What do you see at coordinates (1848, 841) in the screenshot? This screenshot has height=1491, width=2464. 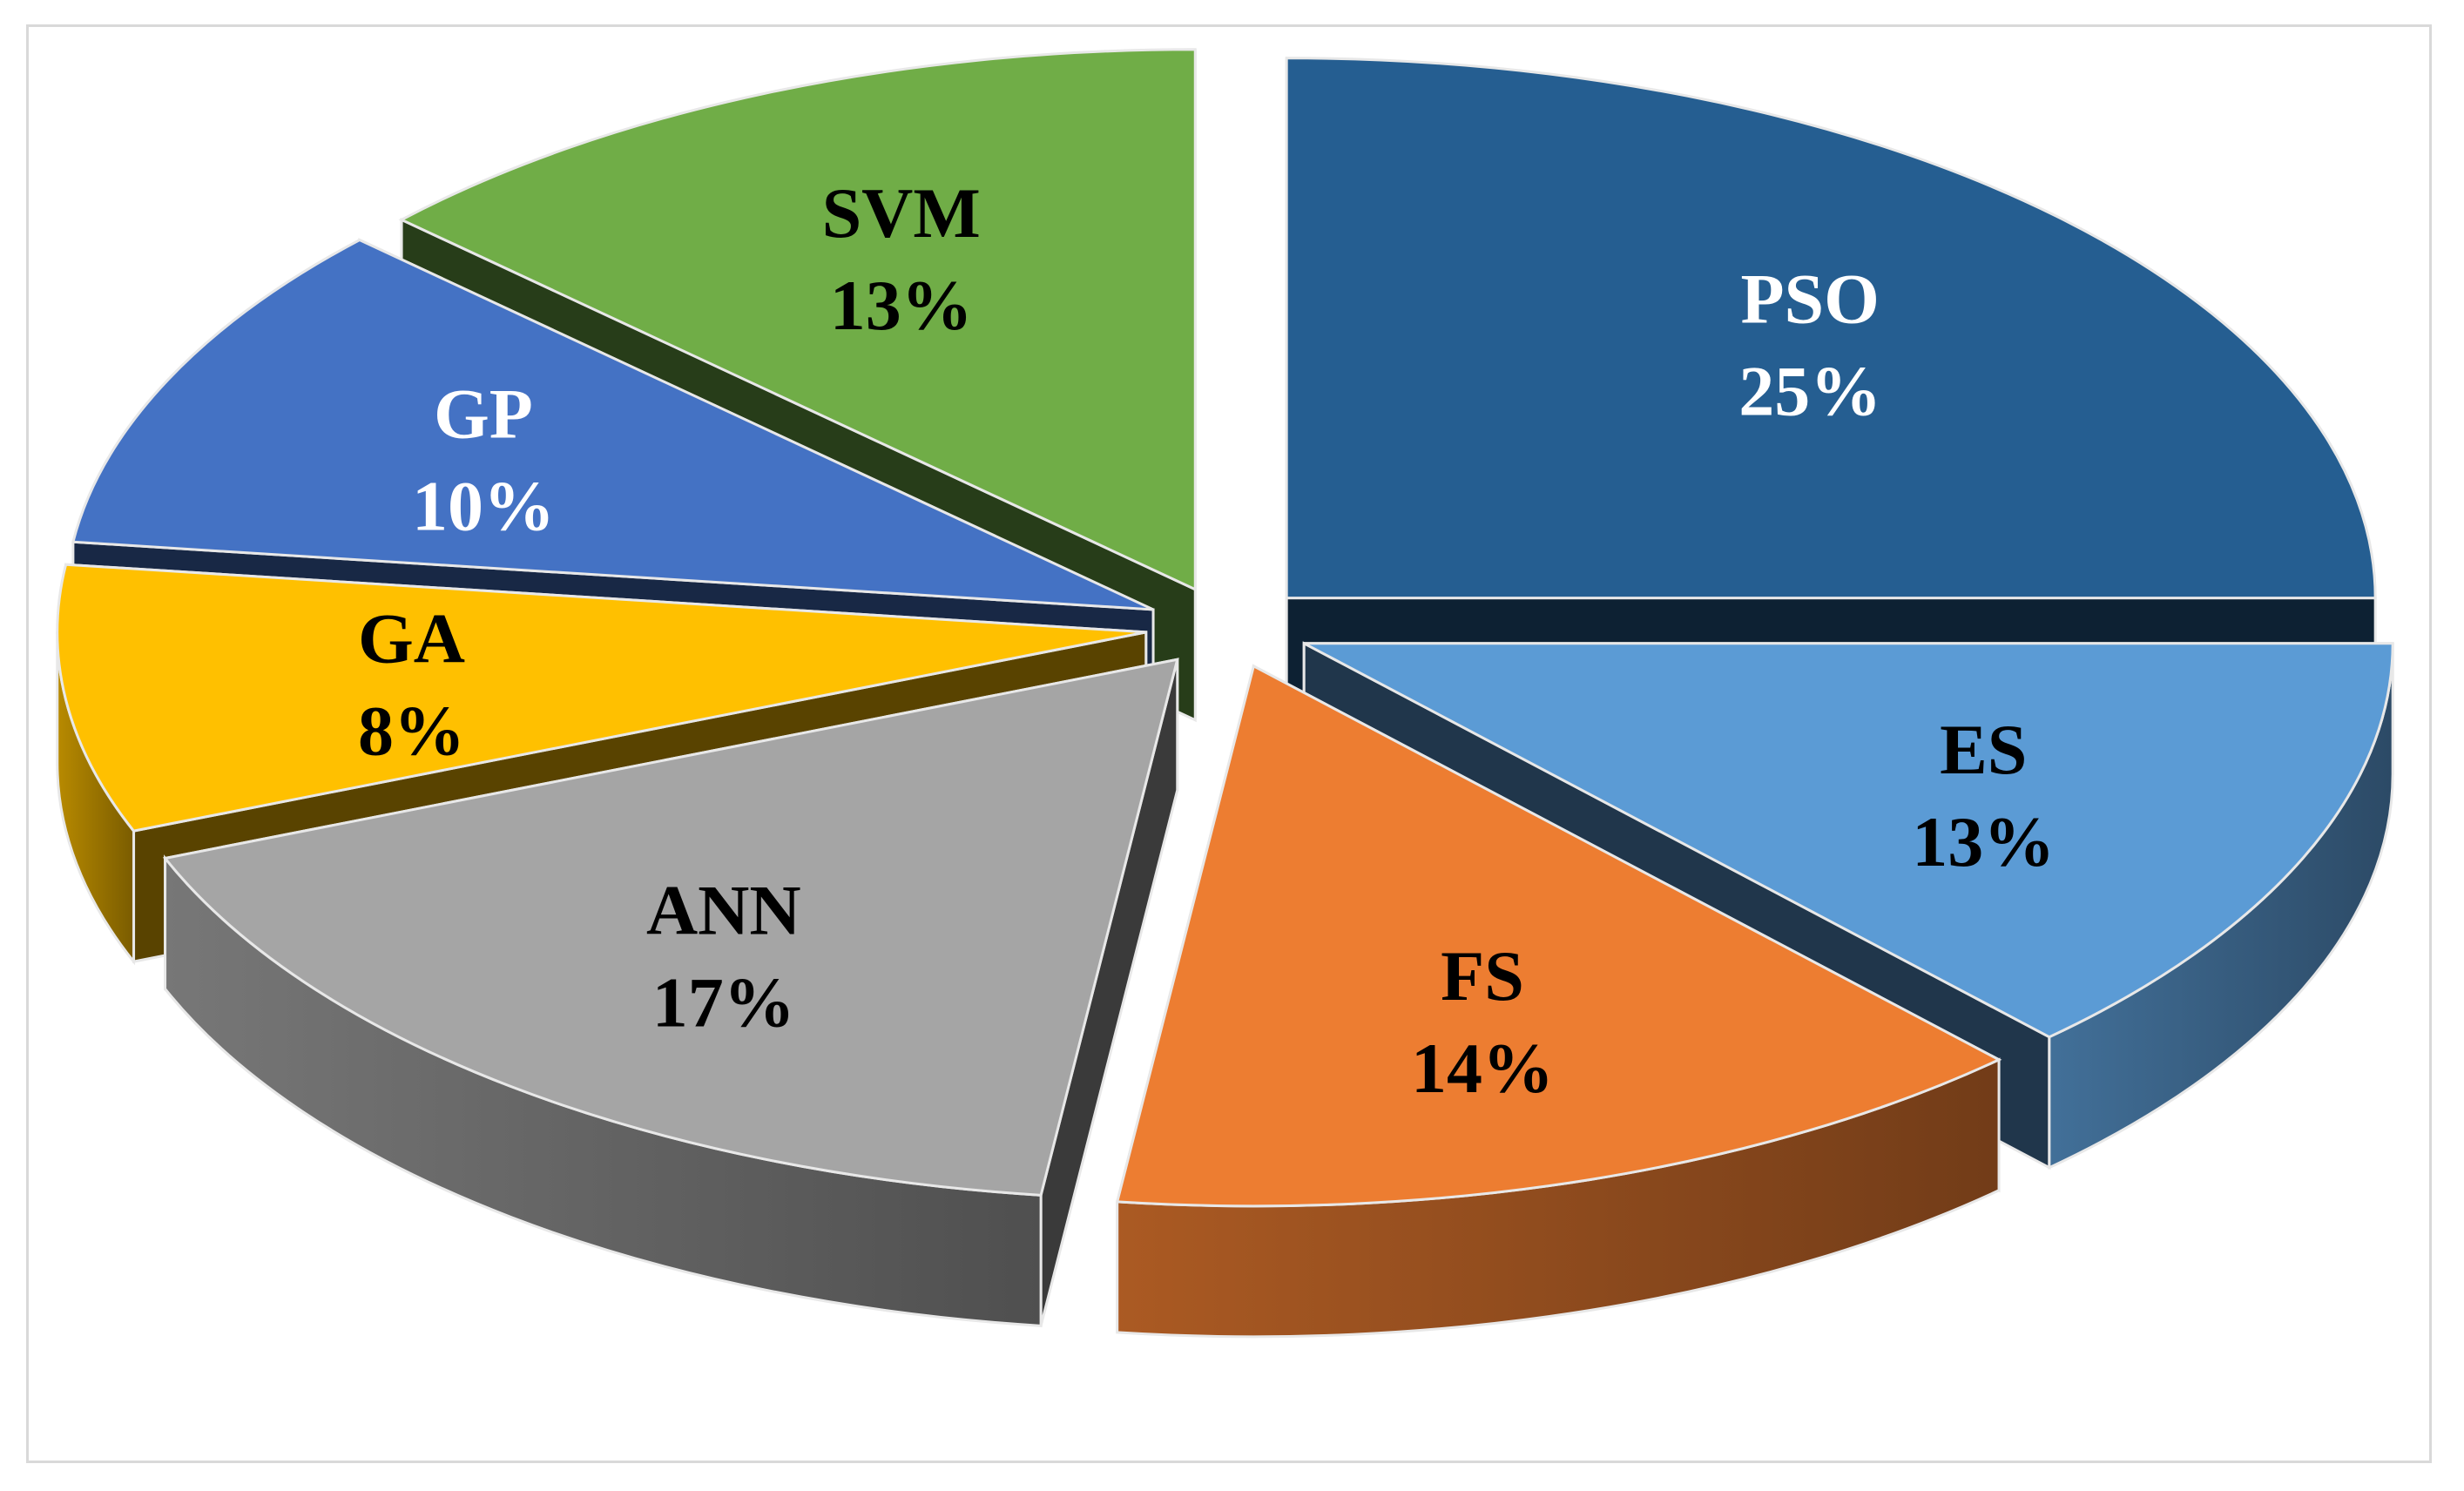 I see `slice-es` at bounding box center [1848, 841].